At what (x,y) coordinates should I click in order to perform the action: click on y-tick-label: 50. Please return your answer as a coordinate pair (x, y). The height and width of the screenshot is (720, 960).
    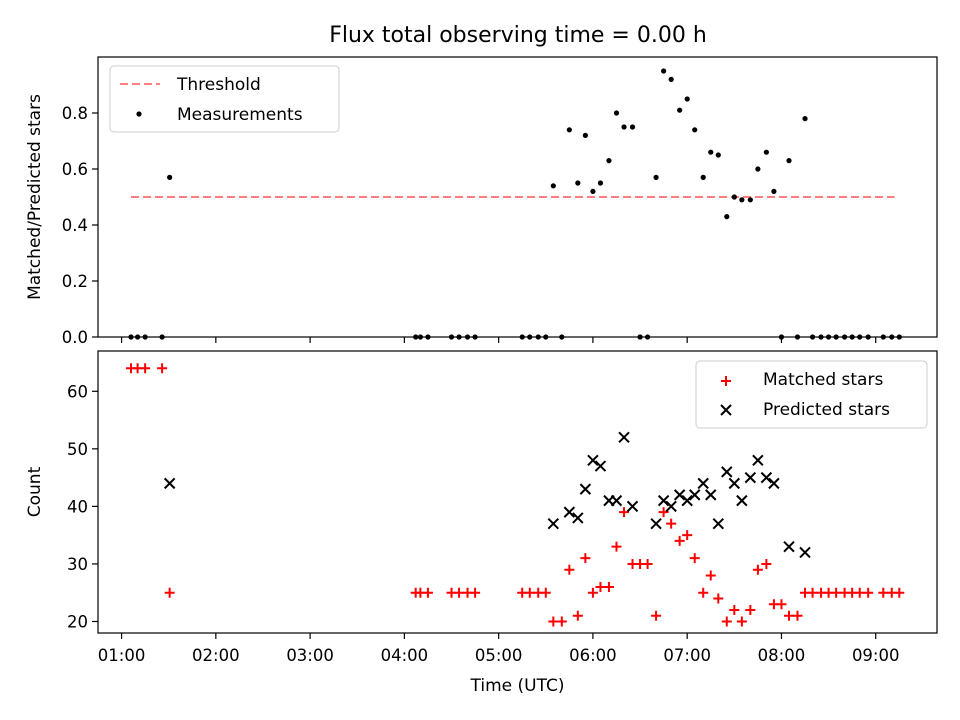
    Looking at the image, I should click on (77, 449).